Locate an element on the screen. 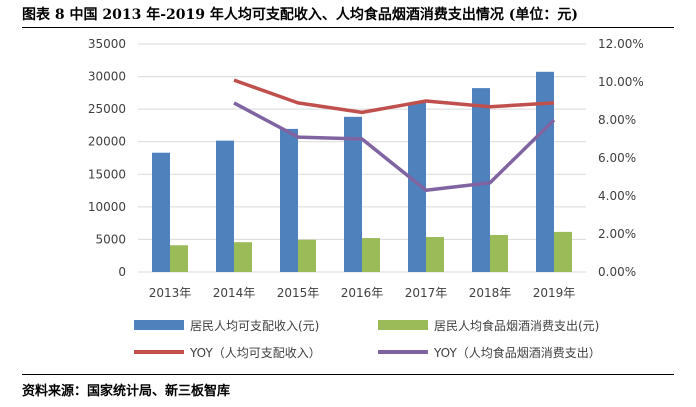 The height and width of the screenshot is (407, 696). right-tick-label: 0.00% is located at coordinates (617, 272).